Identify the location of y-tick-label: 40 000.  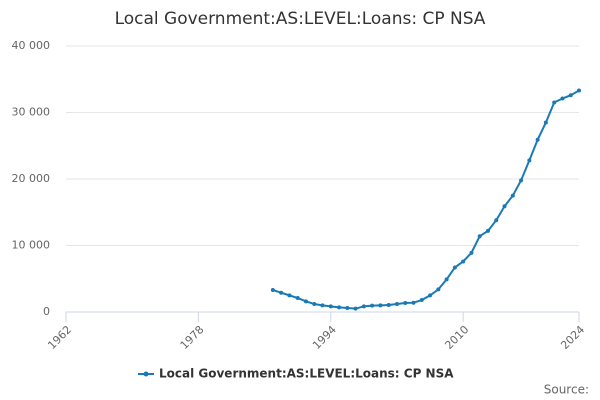
(31, 45).